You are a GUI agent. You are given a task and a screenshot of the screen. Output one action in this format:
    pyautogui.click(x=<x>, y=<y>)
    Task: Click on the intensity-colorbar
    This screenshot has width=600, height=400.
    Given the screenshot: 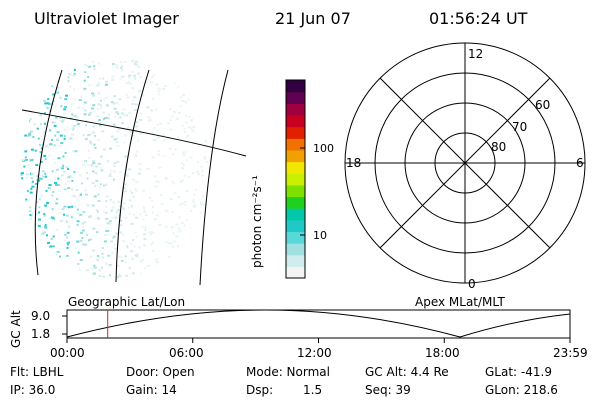 What is the action you would take?
    pyautogui.click(x=295, y=179)
    